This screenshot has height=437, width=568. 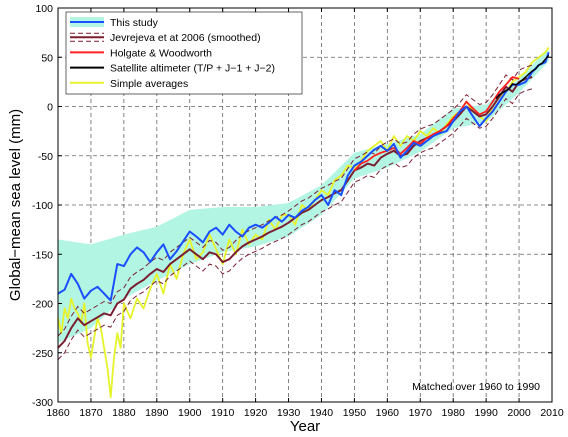 I want to click on legend-label: Satellite altimeter (T/P + J−1 + J−2), so click(x=192, y=69).